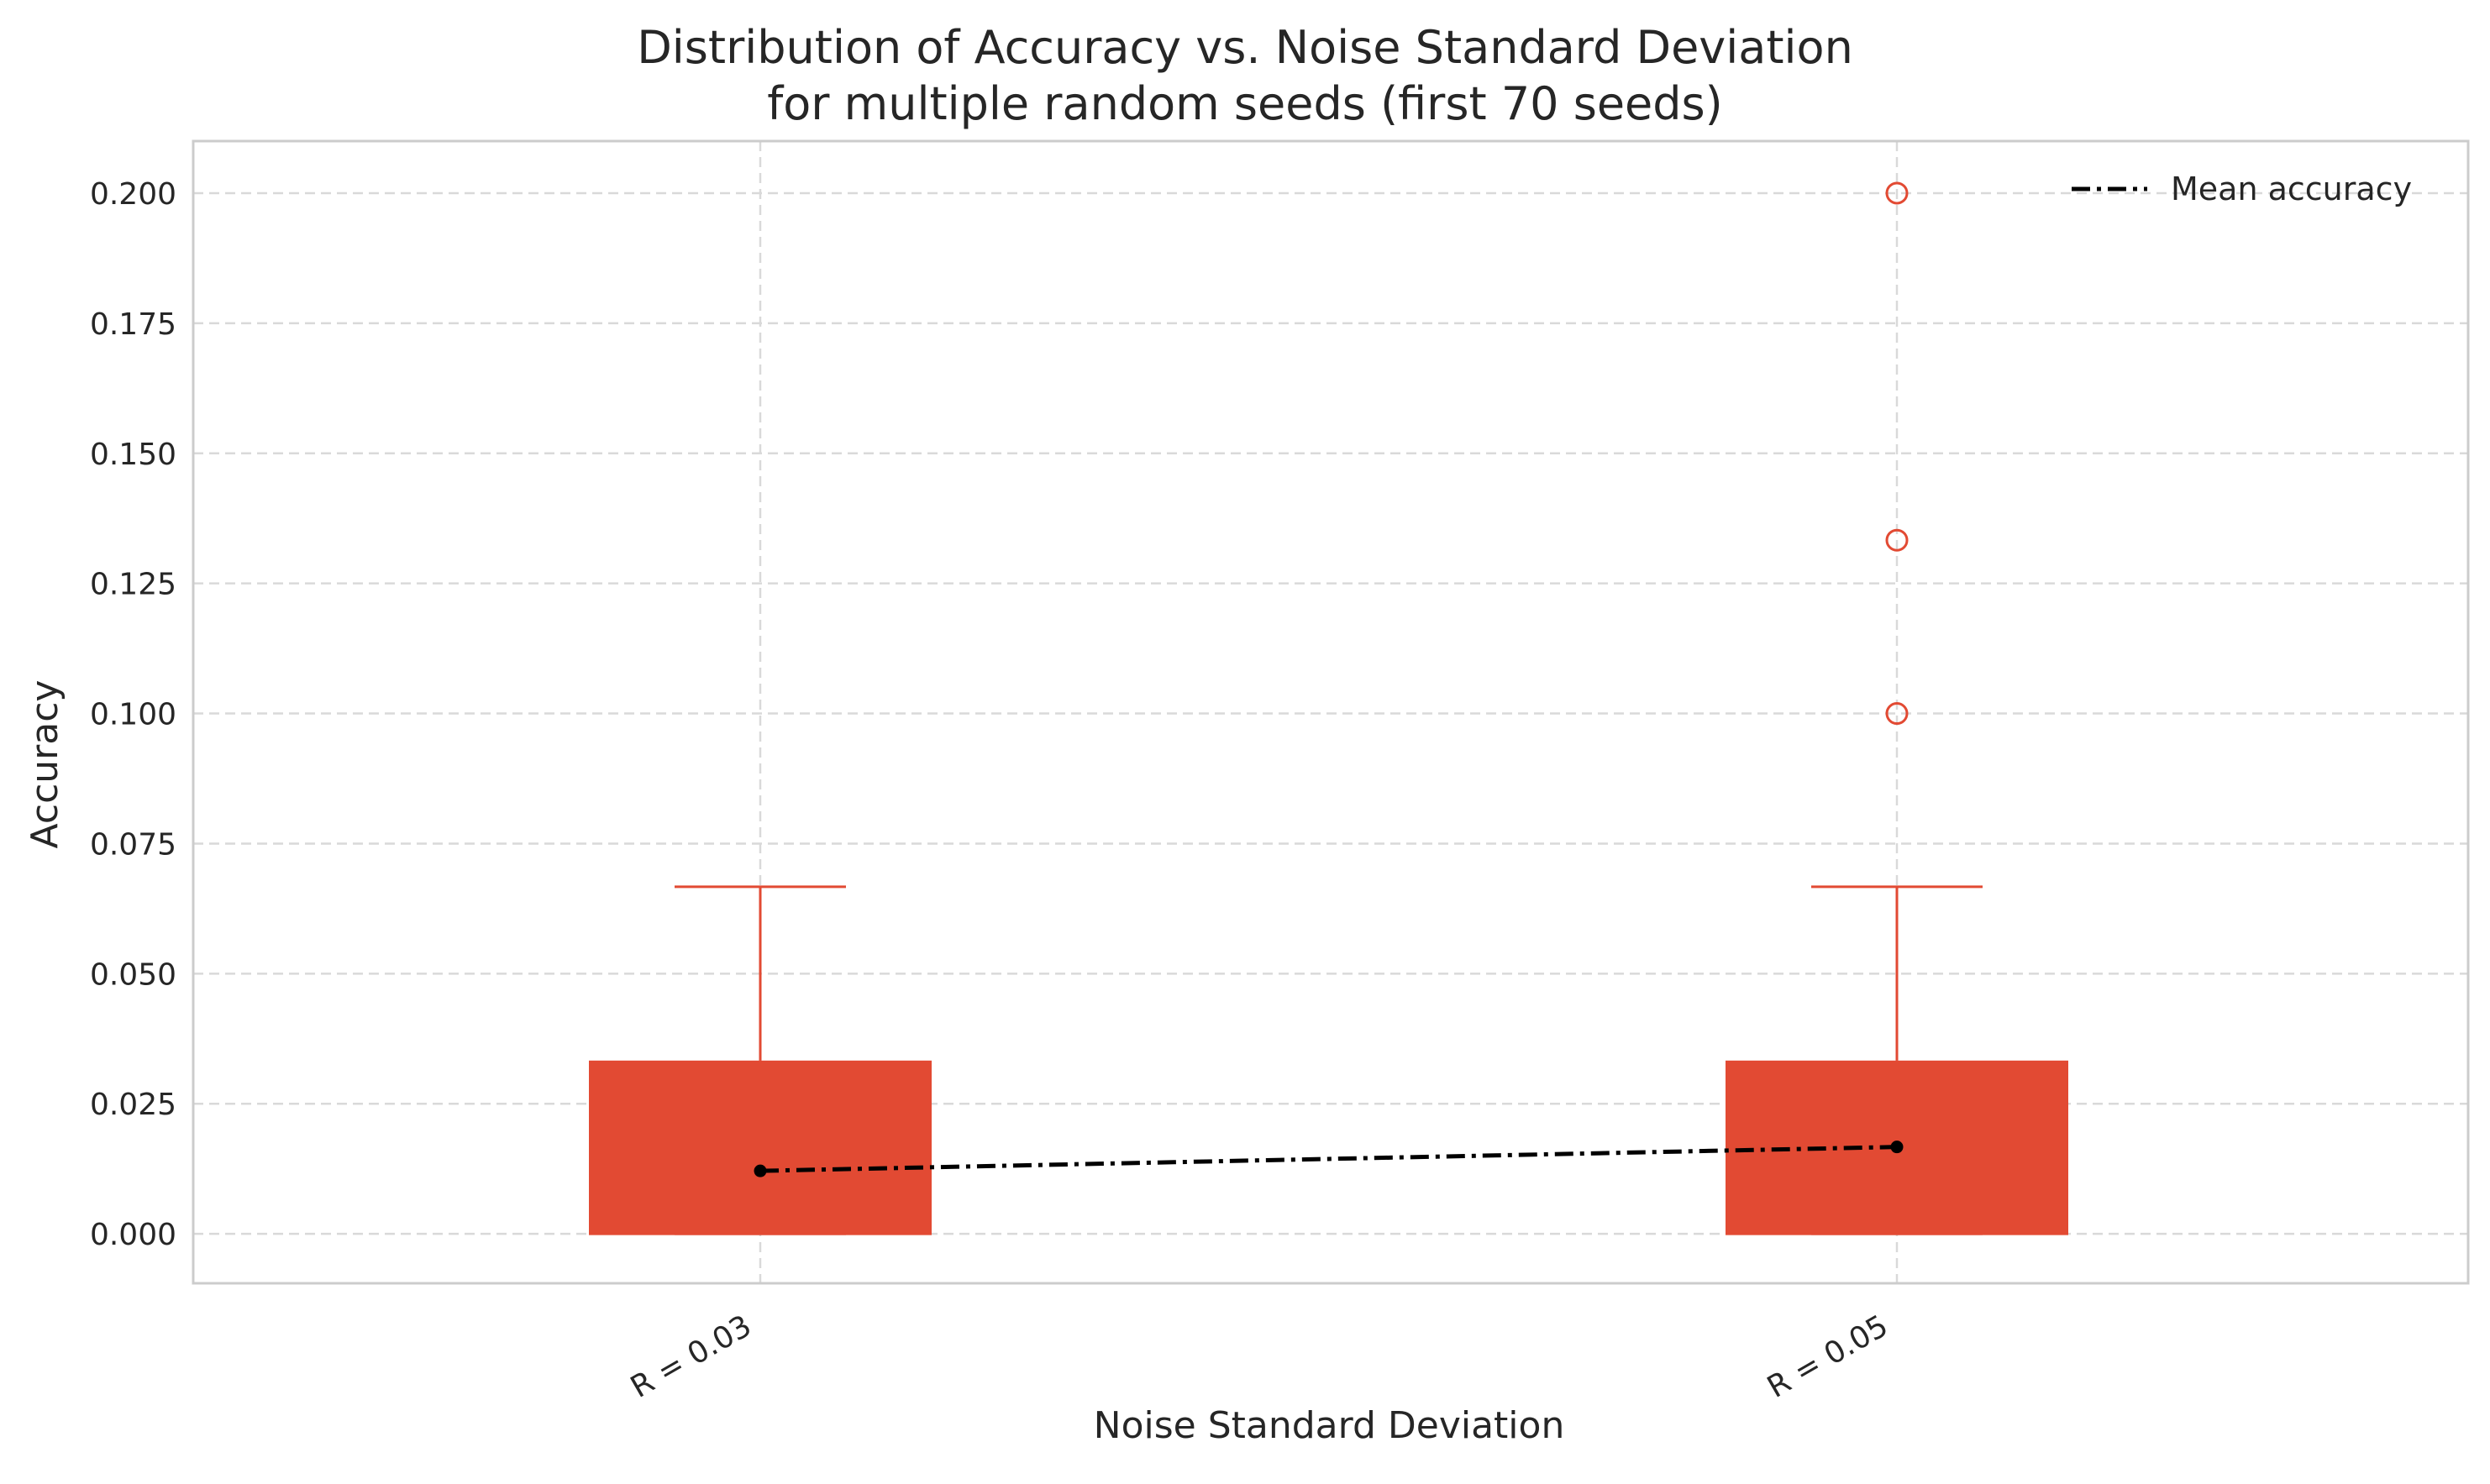 The width and height of the screenshot is (2490, 1484). Describe the element at coordinates (133, 585) in the screenshot. I see `y-tick-label: 0.125` at that location.